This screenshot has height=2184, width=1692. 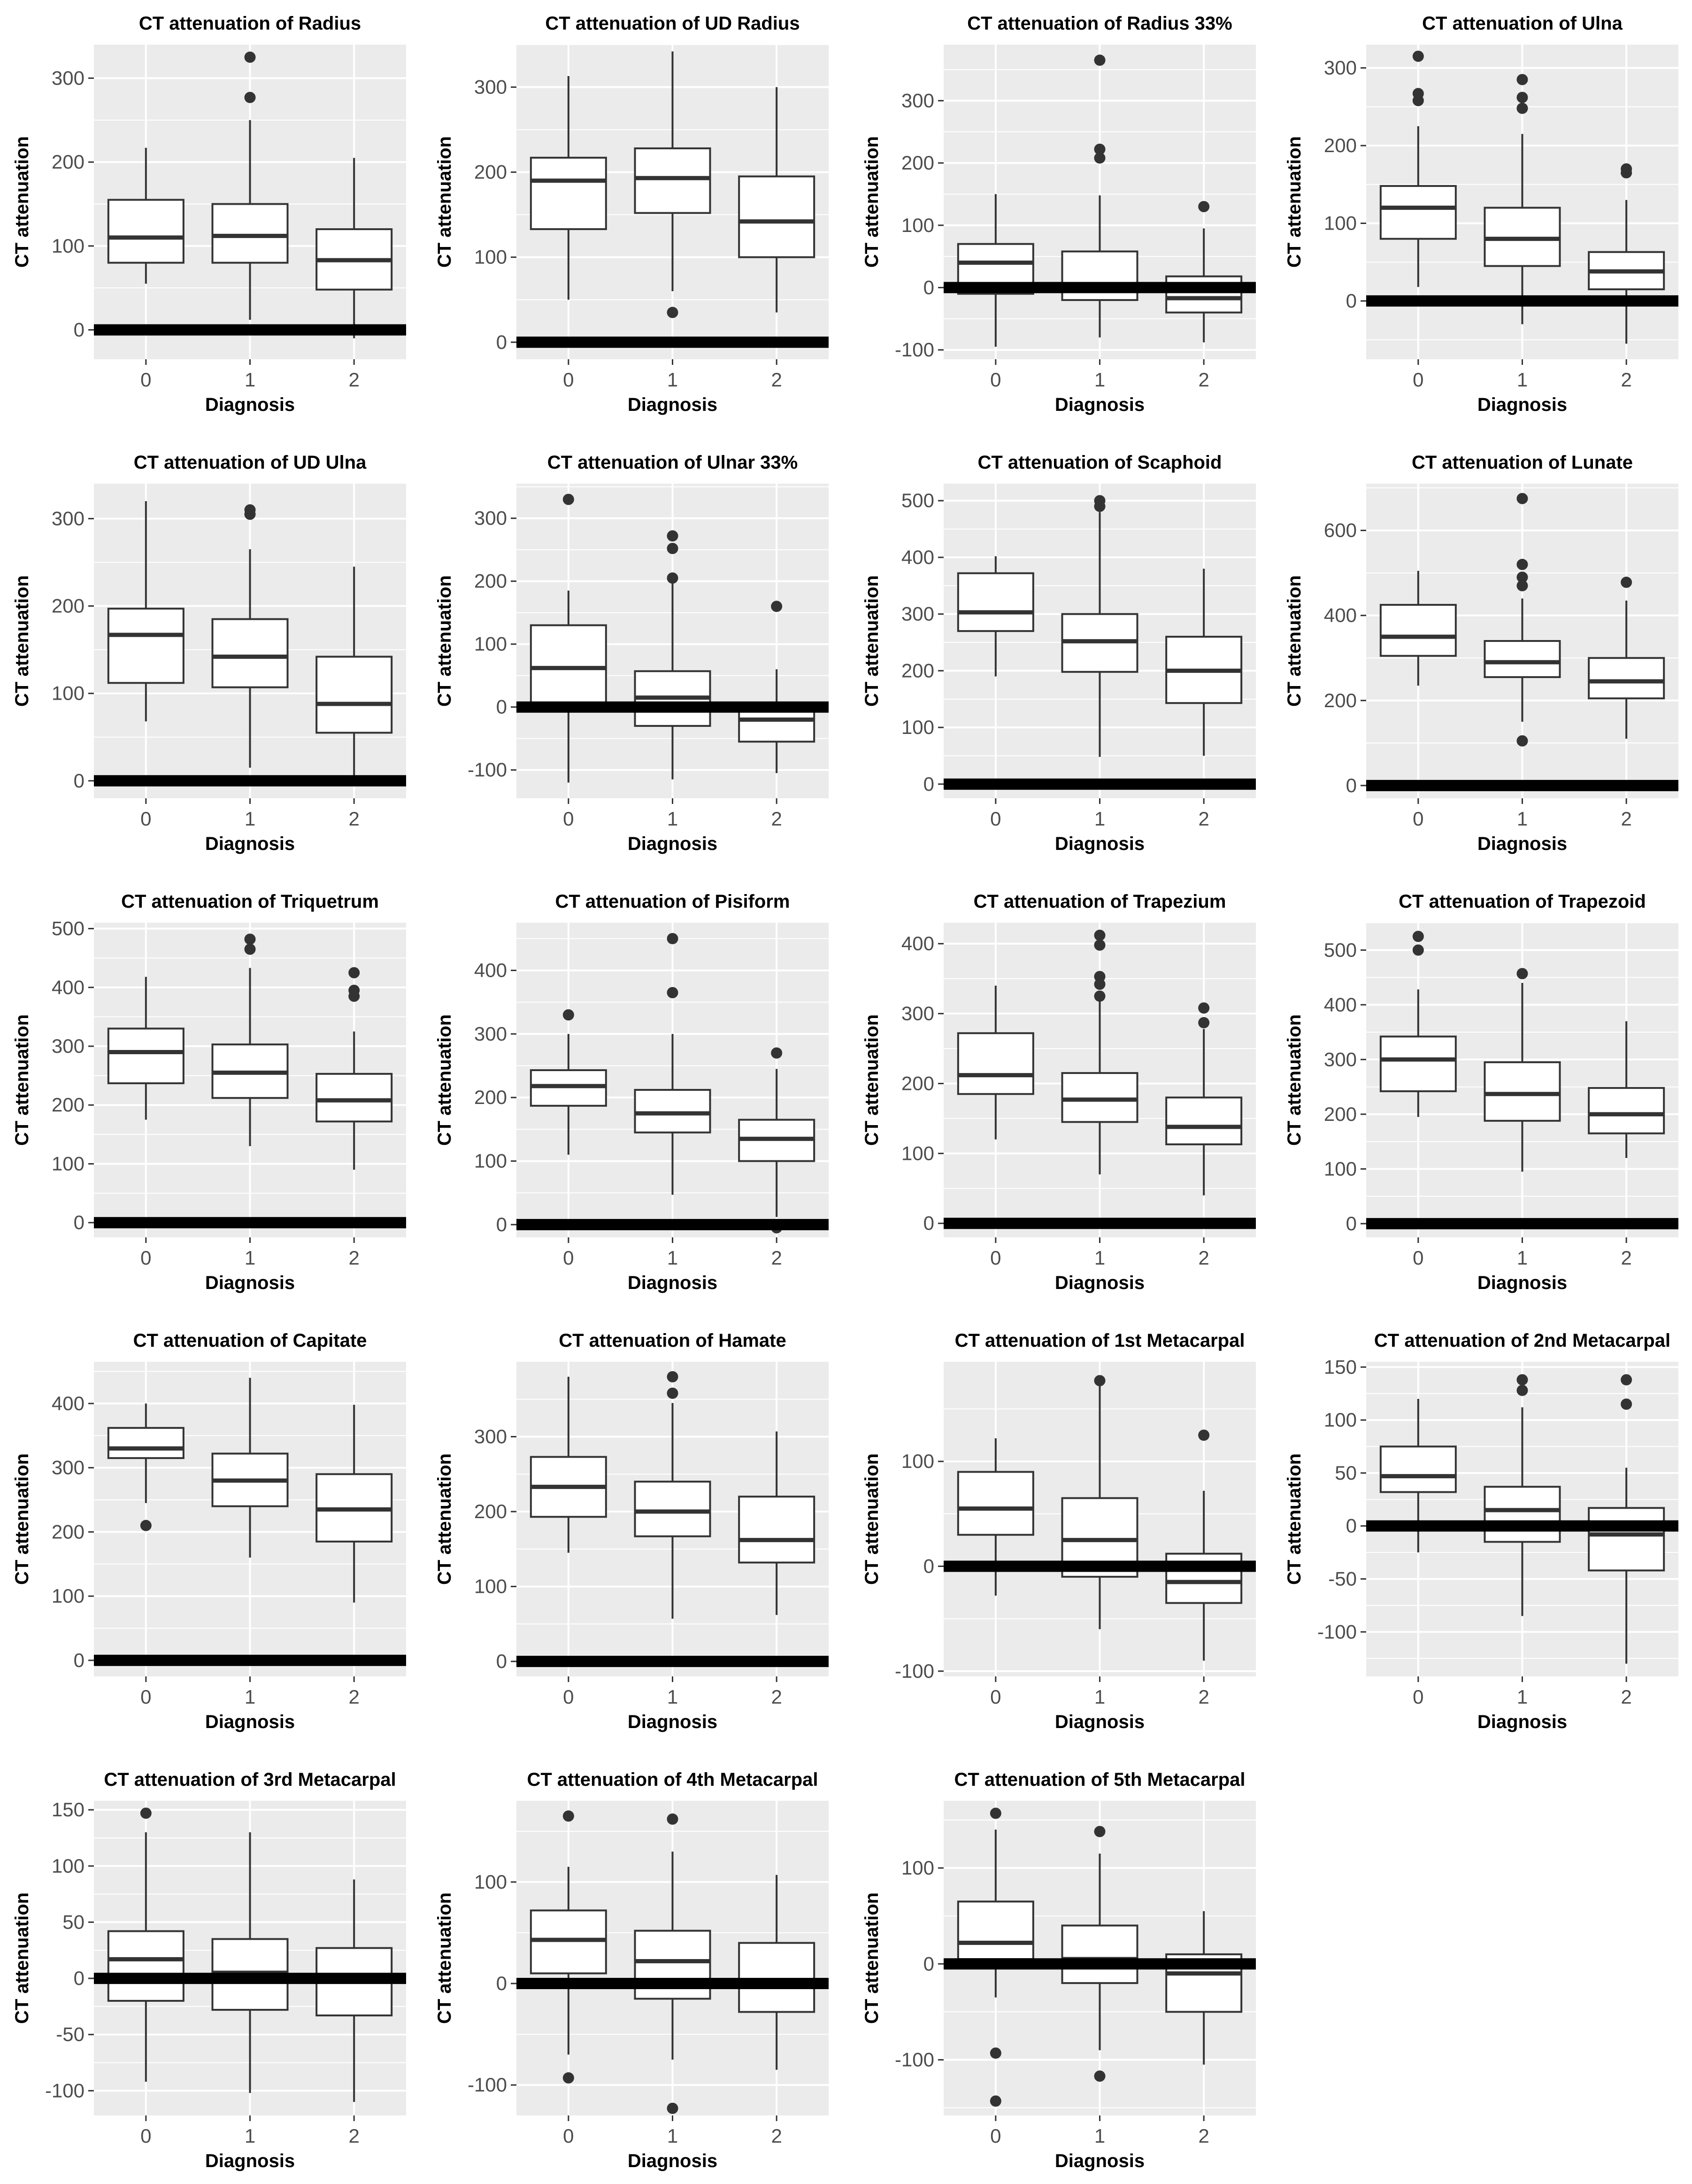 What do you see at coordinates (250, 462) in the screenshot?
I see `panel-title: CT attenuation of UD Ulna` at bounding box center [250, 462].